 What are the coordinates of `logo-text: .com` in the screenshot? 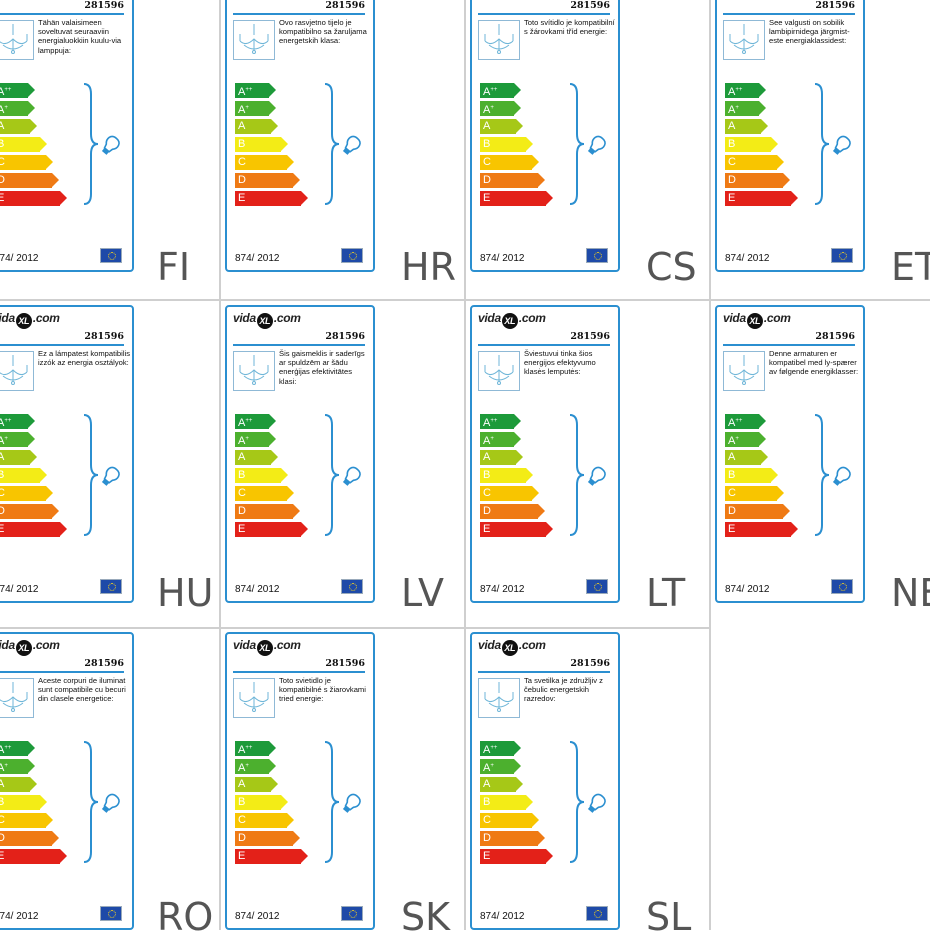 It's located at (777, 318).